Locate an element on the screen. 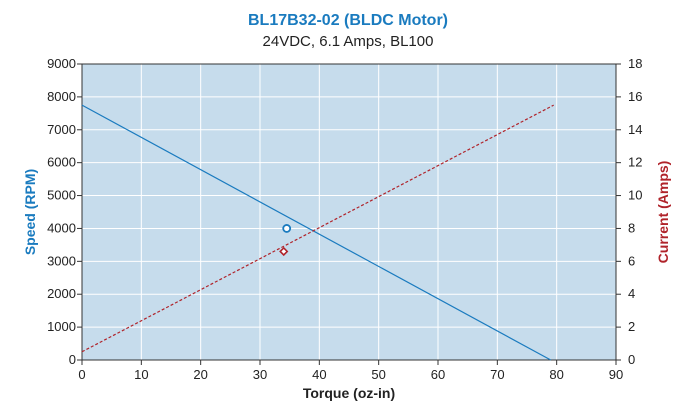  y-tick-label: 4000 is located at coordinates (61, 227).